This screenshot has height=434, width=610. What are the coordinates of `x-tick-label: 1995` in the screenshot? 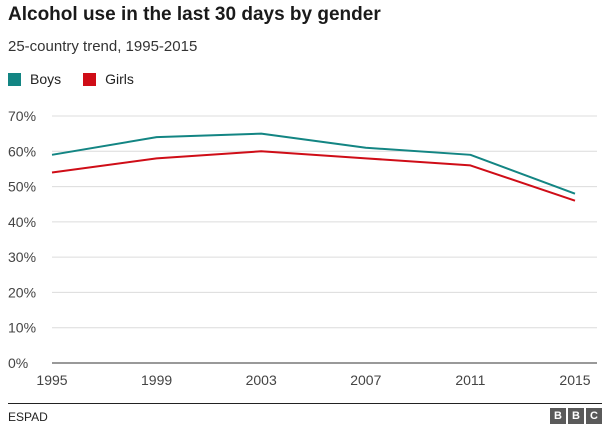 It's located at (51, 380).